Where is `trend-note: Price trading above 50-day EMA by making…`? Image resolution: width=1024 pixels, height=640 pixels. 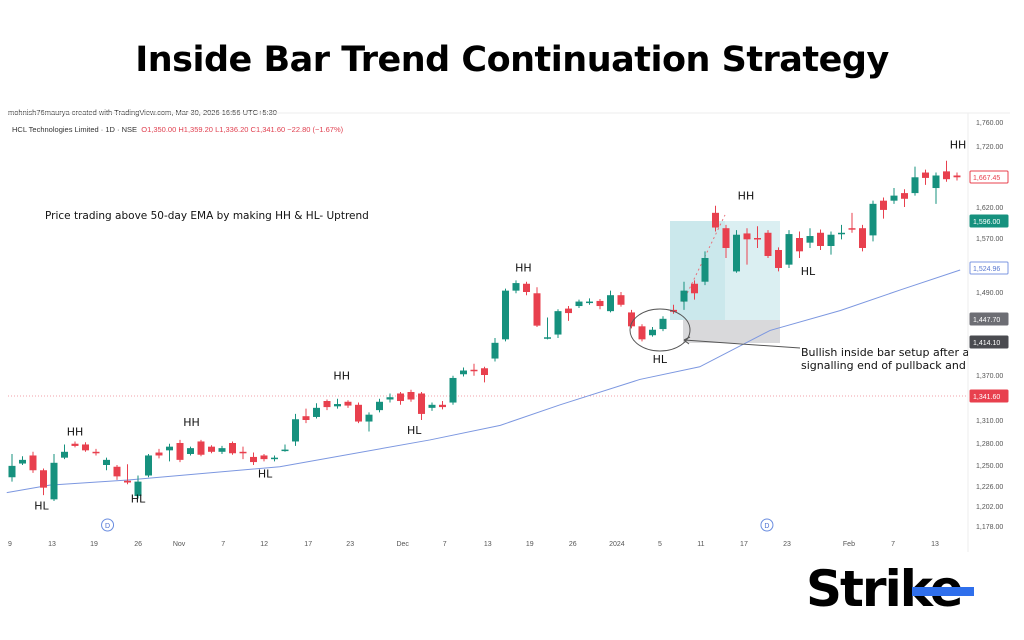 trend-note: Price trading above 50-day EMA by making… is located at coordinates (207, 216).